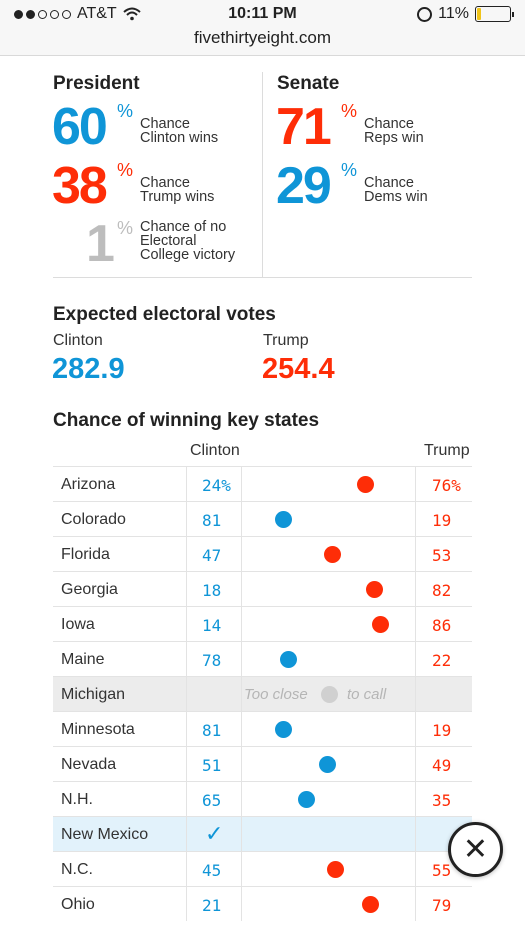  I want to click on clinton-chance-value: 47, so click(212, 555).